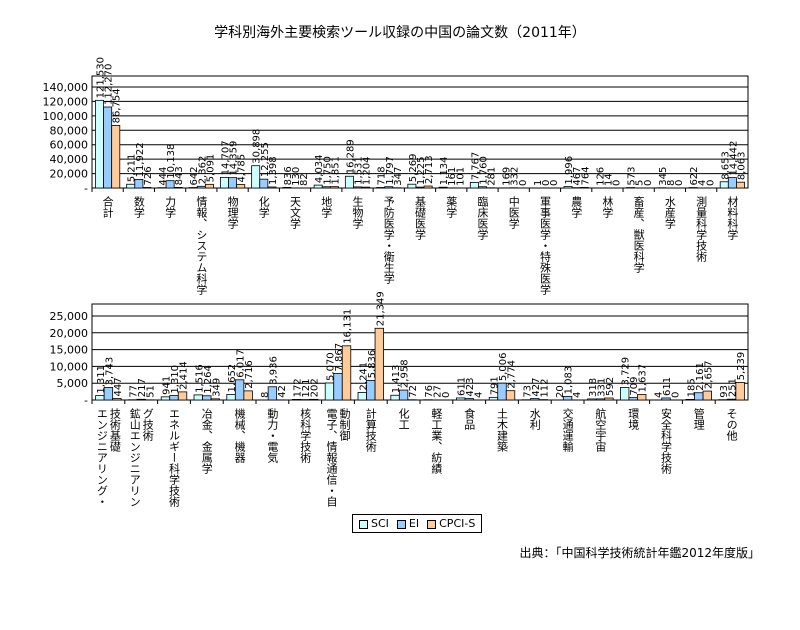  I want to click on x-category-label: 予防医学・衛生学, so click(388, 240).